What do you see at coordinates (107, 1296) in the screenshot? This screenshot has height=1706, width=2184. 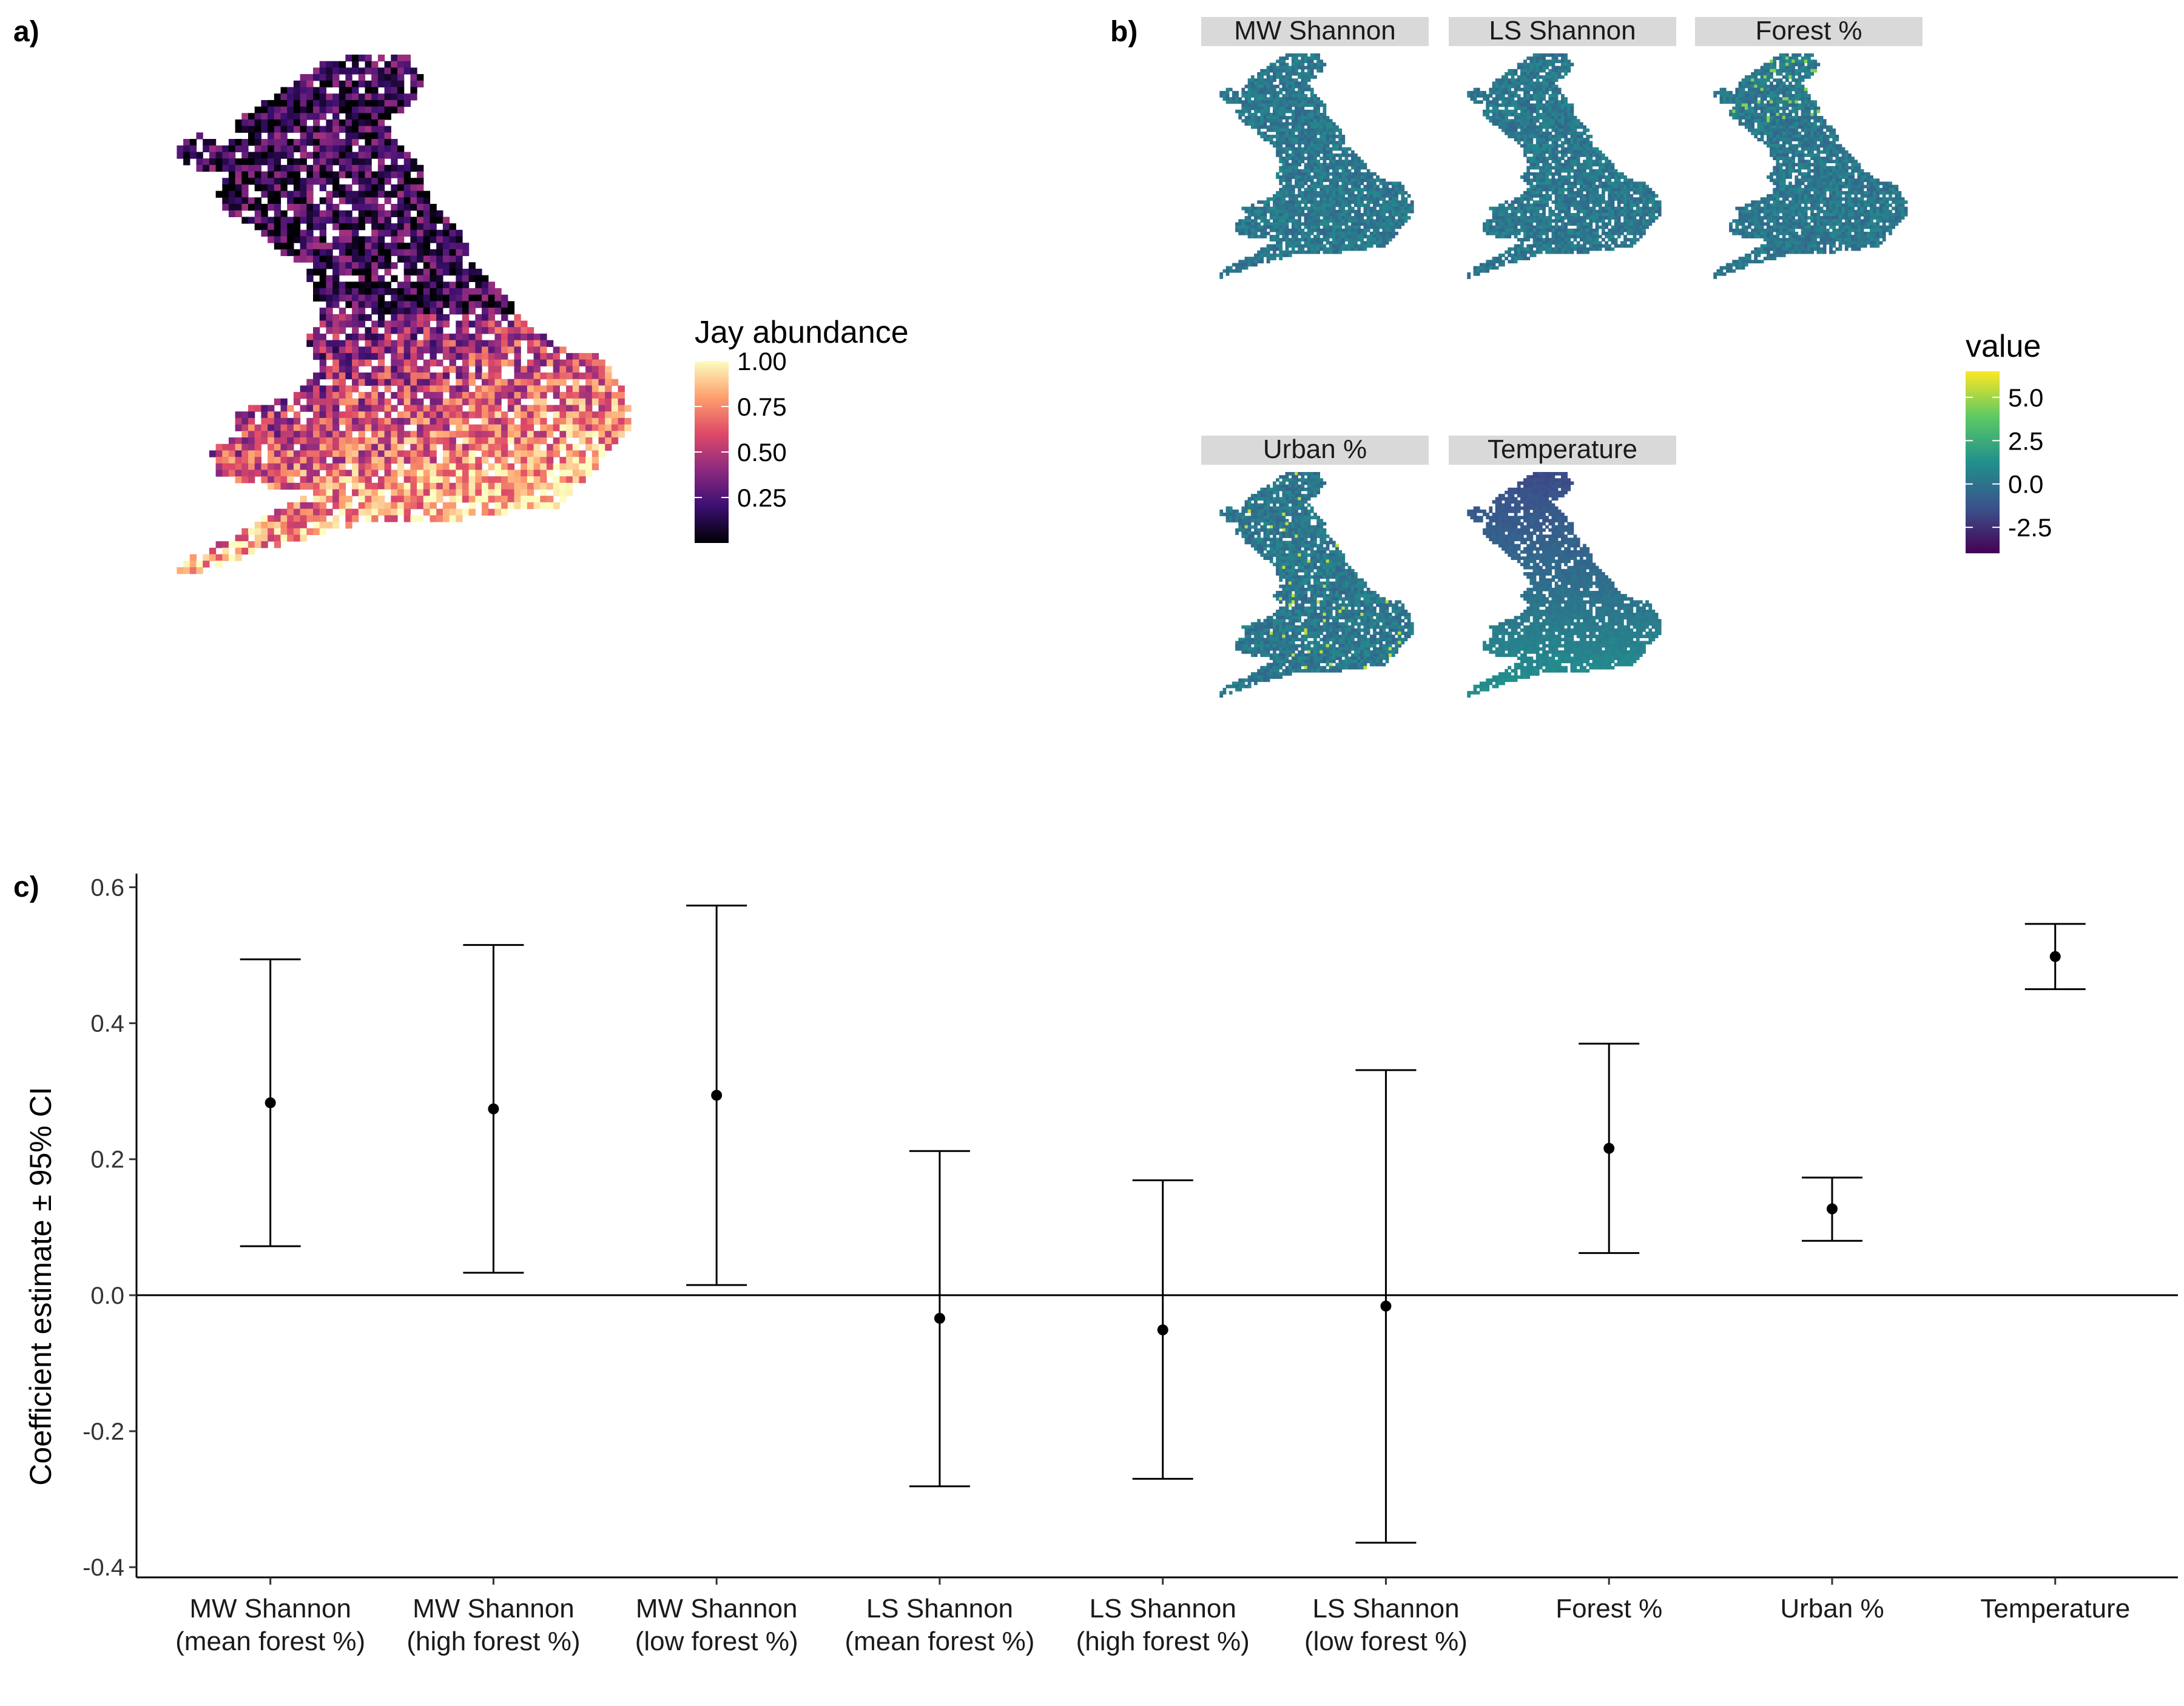 I see `y-tick-label: 0.0` at bounding box center [107, 1296].